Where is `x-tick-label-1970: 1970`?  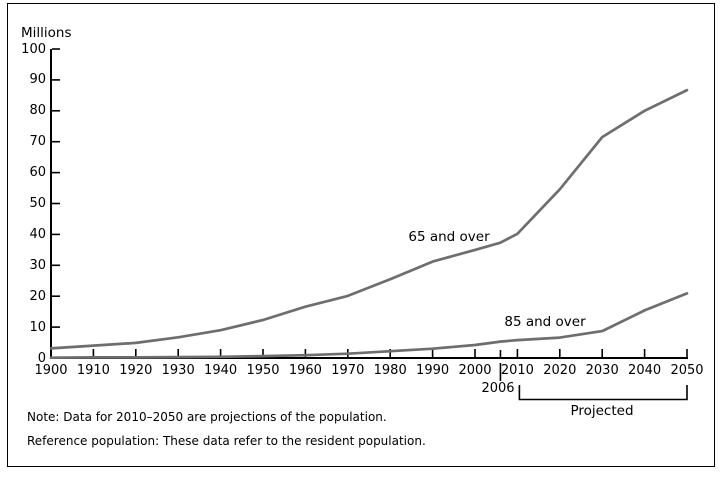
x-tick-label-1970: 1970 is located at coordinates (348, 370).